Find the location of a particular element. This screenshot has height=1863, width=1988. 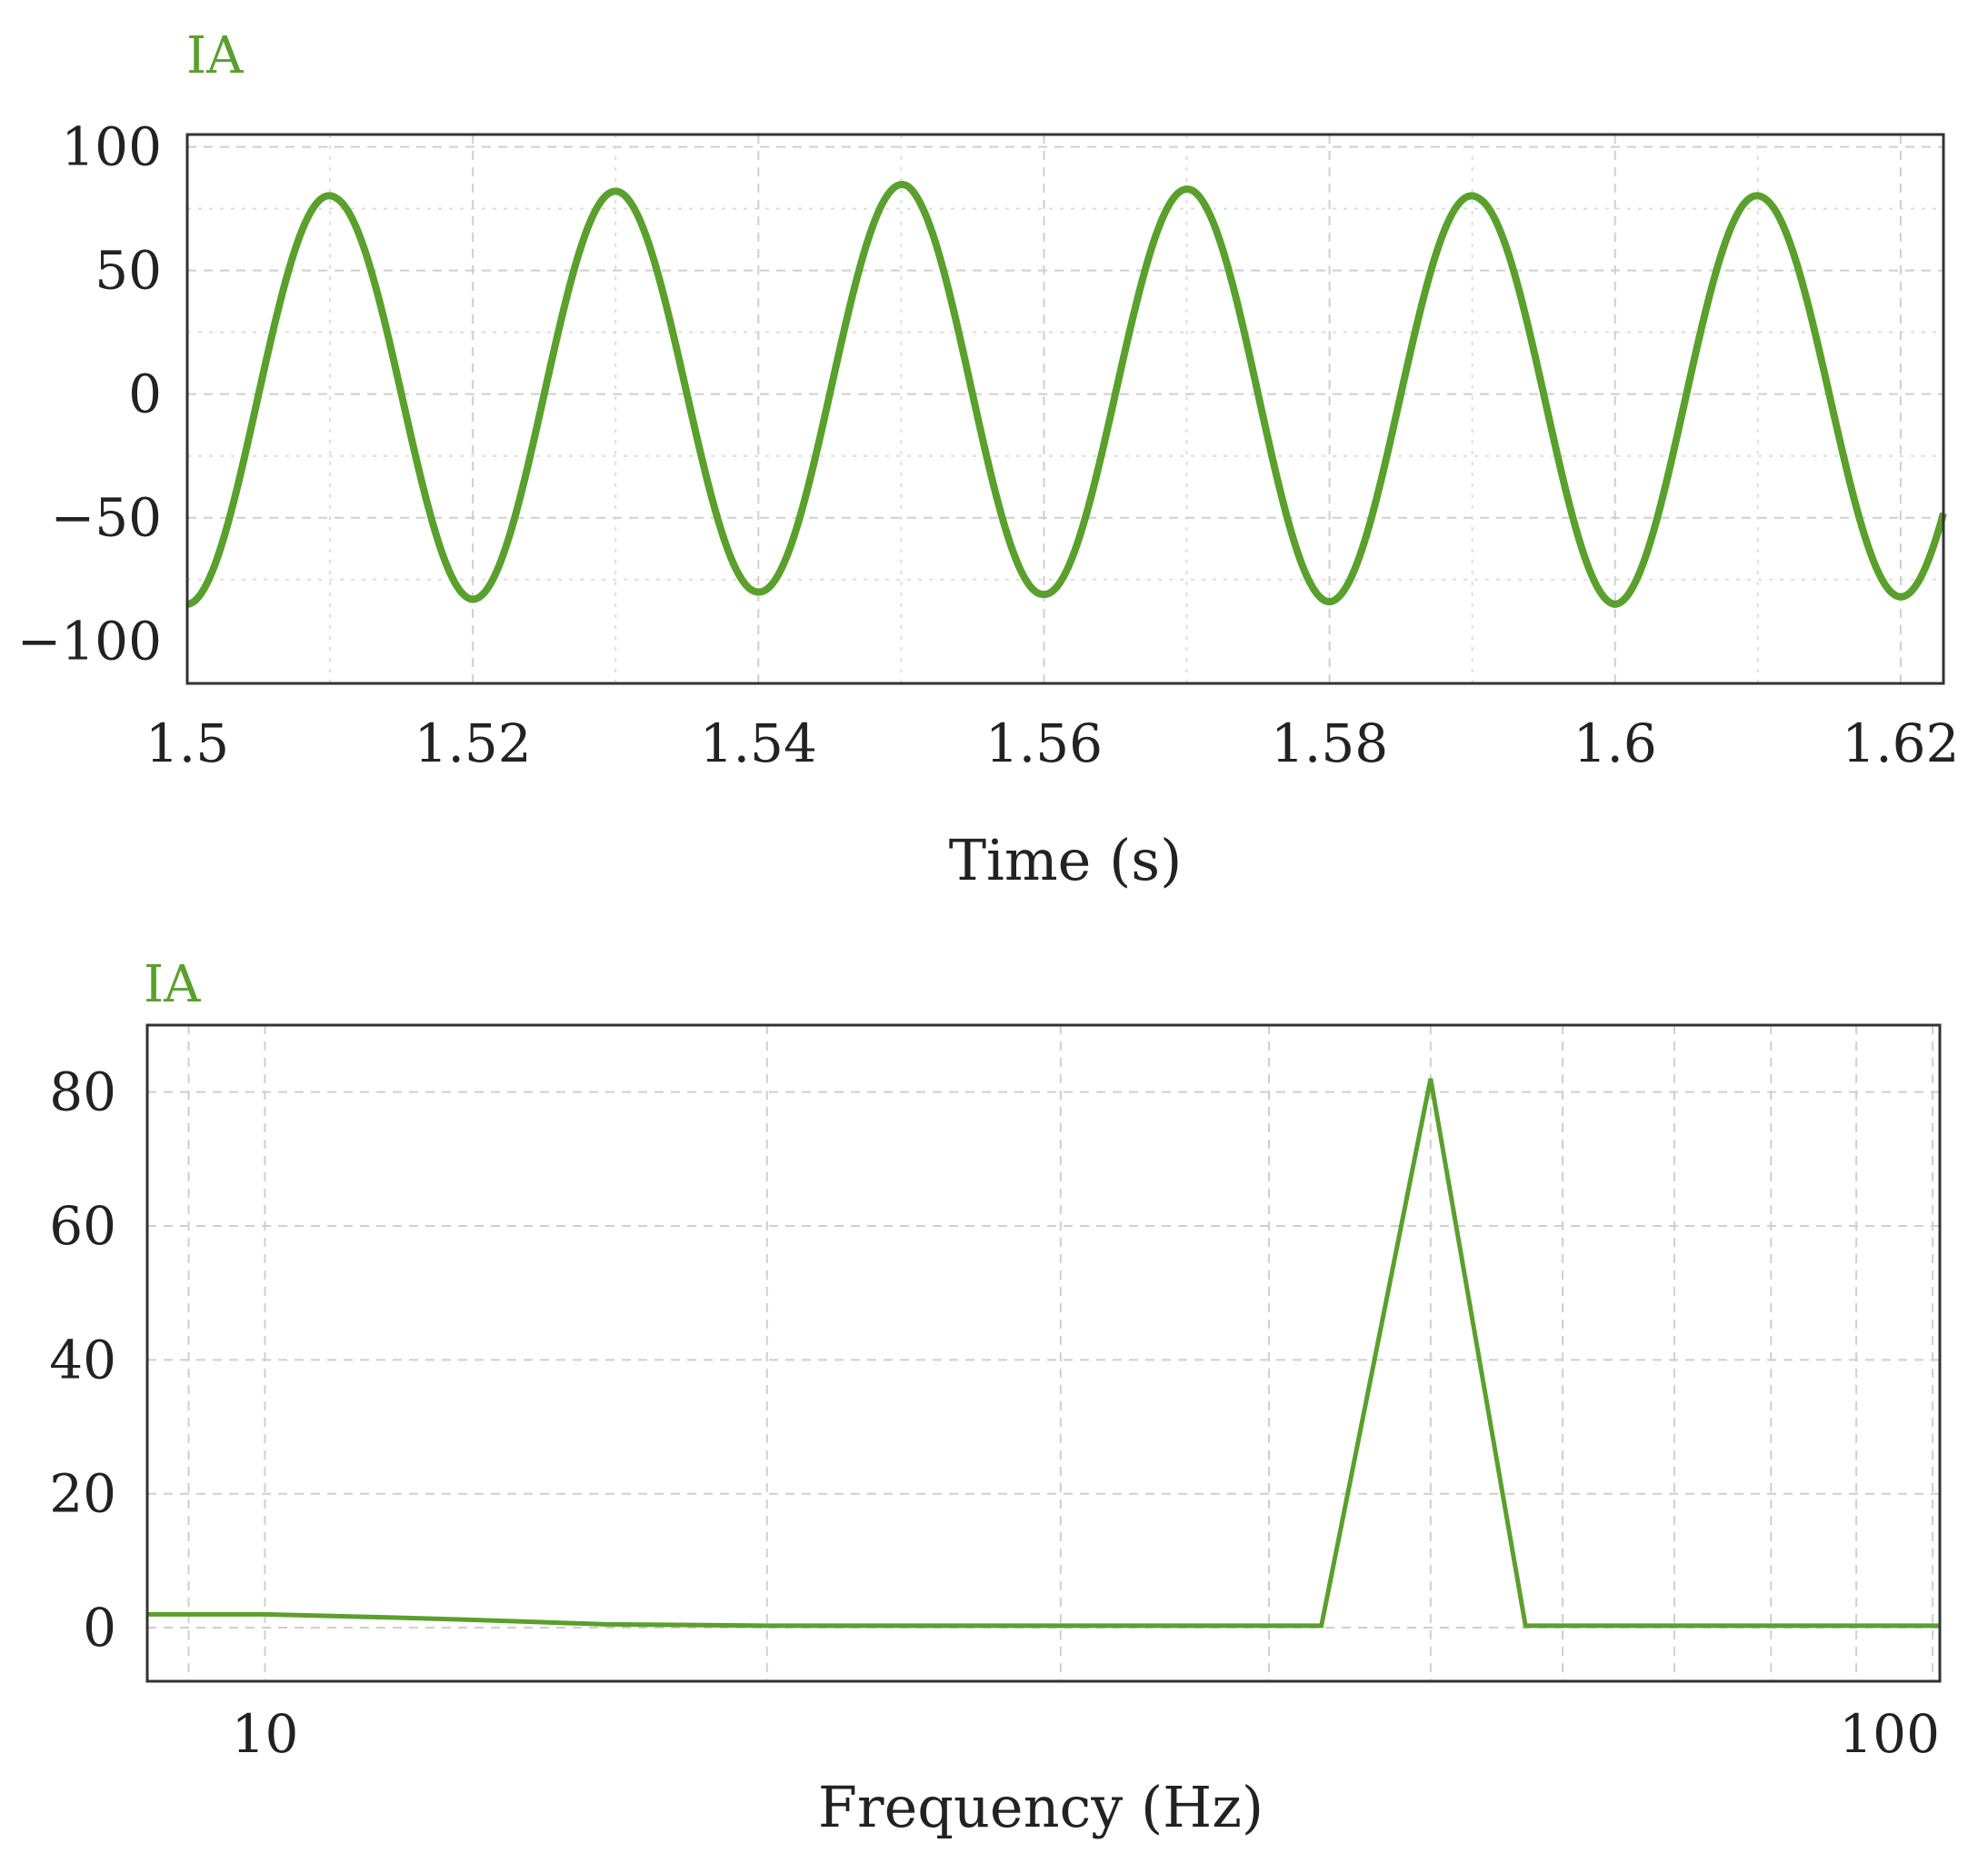

frequency-chart-y-ticks: 0 20 40 60 80 is located at coordinates (82, 1360).